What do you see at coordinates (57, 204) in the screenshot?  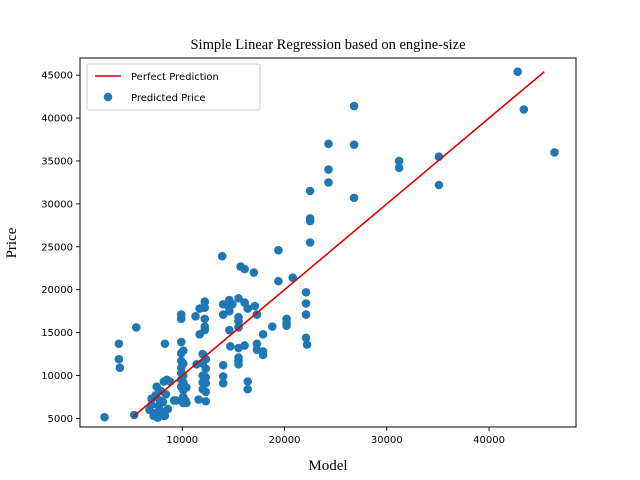 I see `y-tick-label: 30000` at bounding box center [57, 204].